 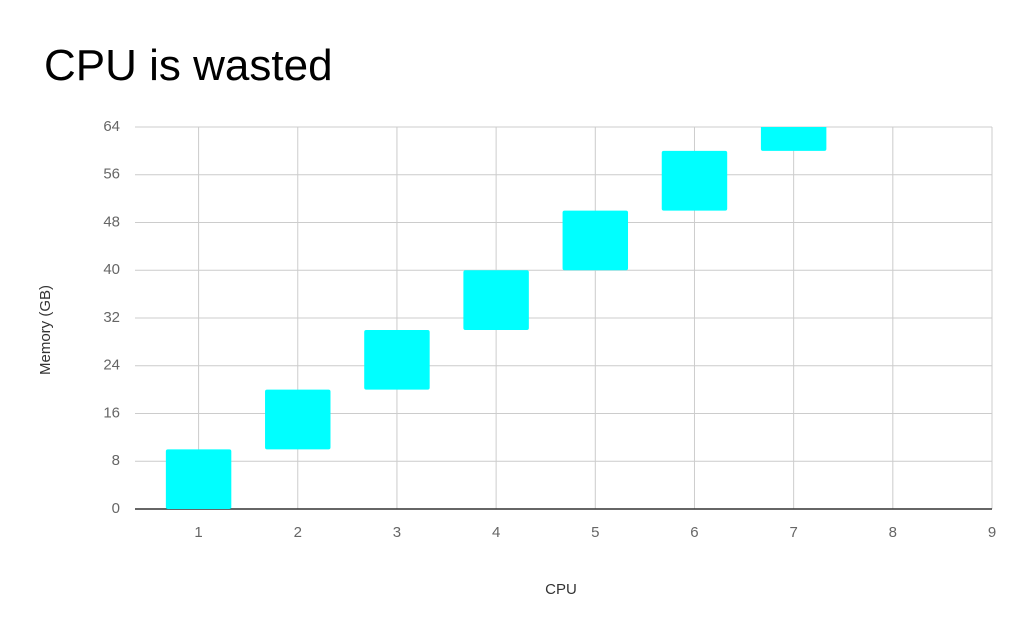 What do you see at coordinates (694, 532) in the screenshot?
I see `x-tick-label: 6` at bounding box center [694, 532].